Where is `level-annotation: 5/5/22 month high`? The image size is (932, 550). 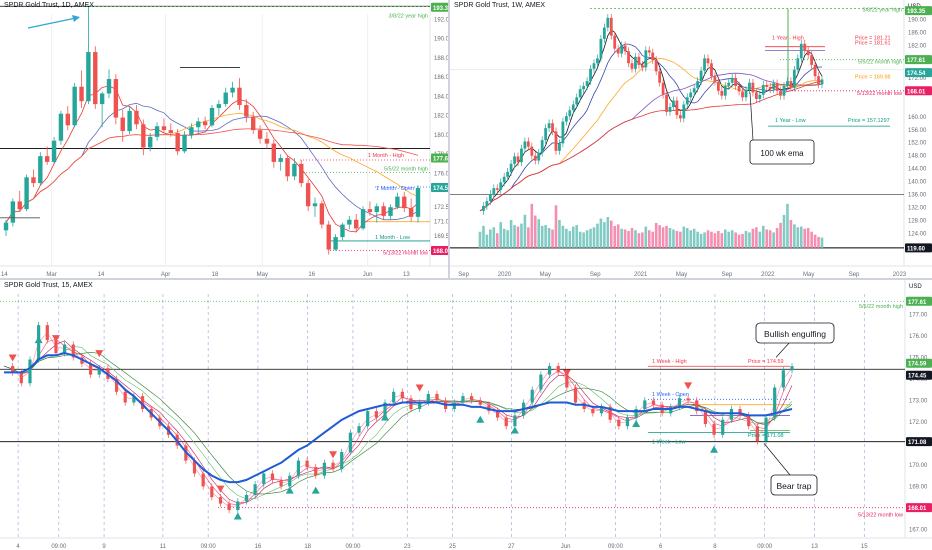
level-annotation: 5/5/22 month high is located at coordinates (406, 170).